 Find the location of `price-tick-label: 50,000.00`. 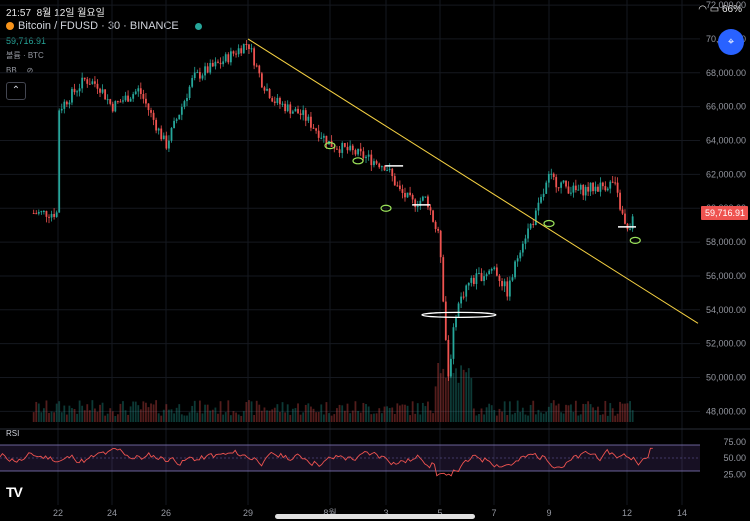

price-tick-label: 50,000.00 is located at coordinates (726, 378).